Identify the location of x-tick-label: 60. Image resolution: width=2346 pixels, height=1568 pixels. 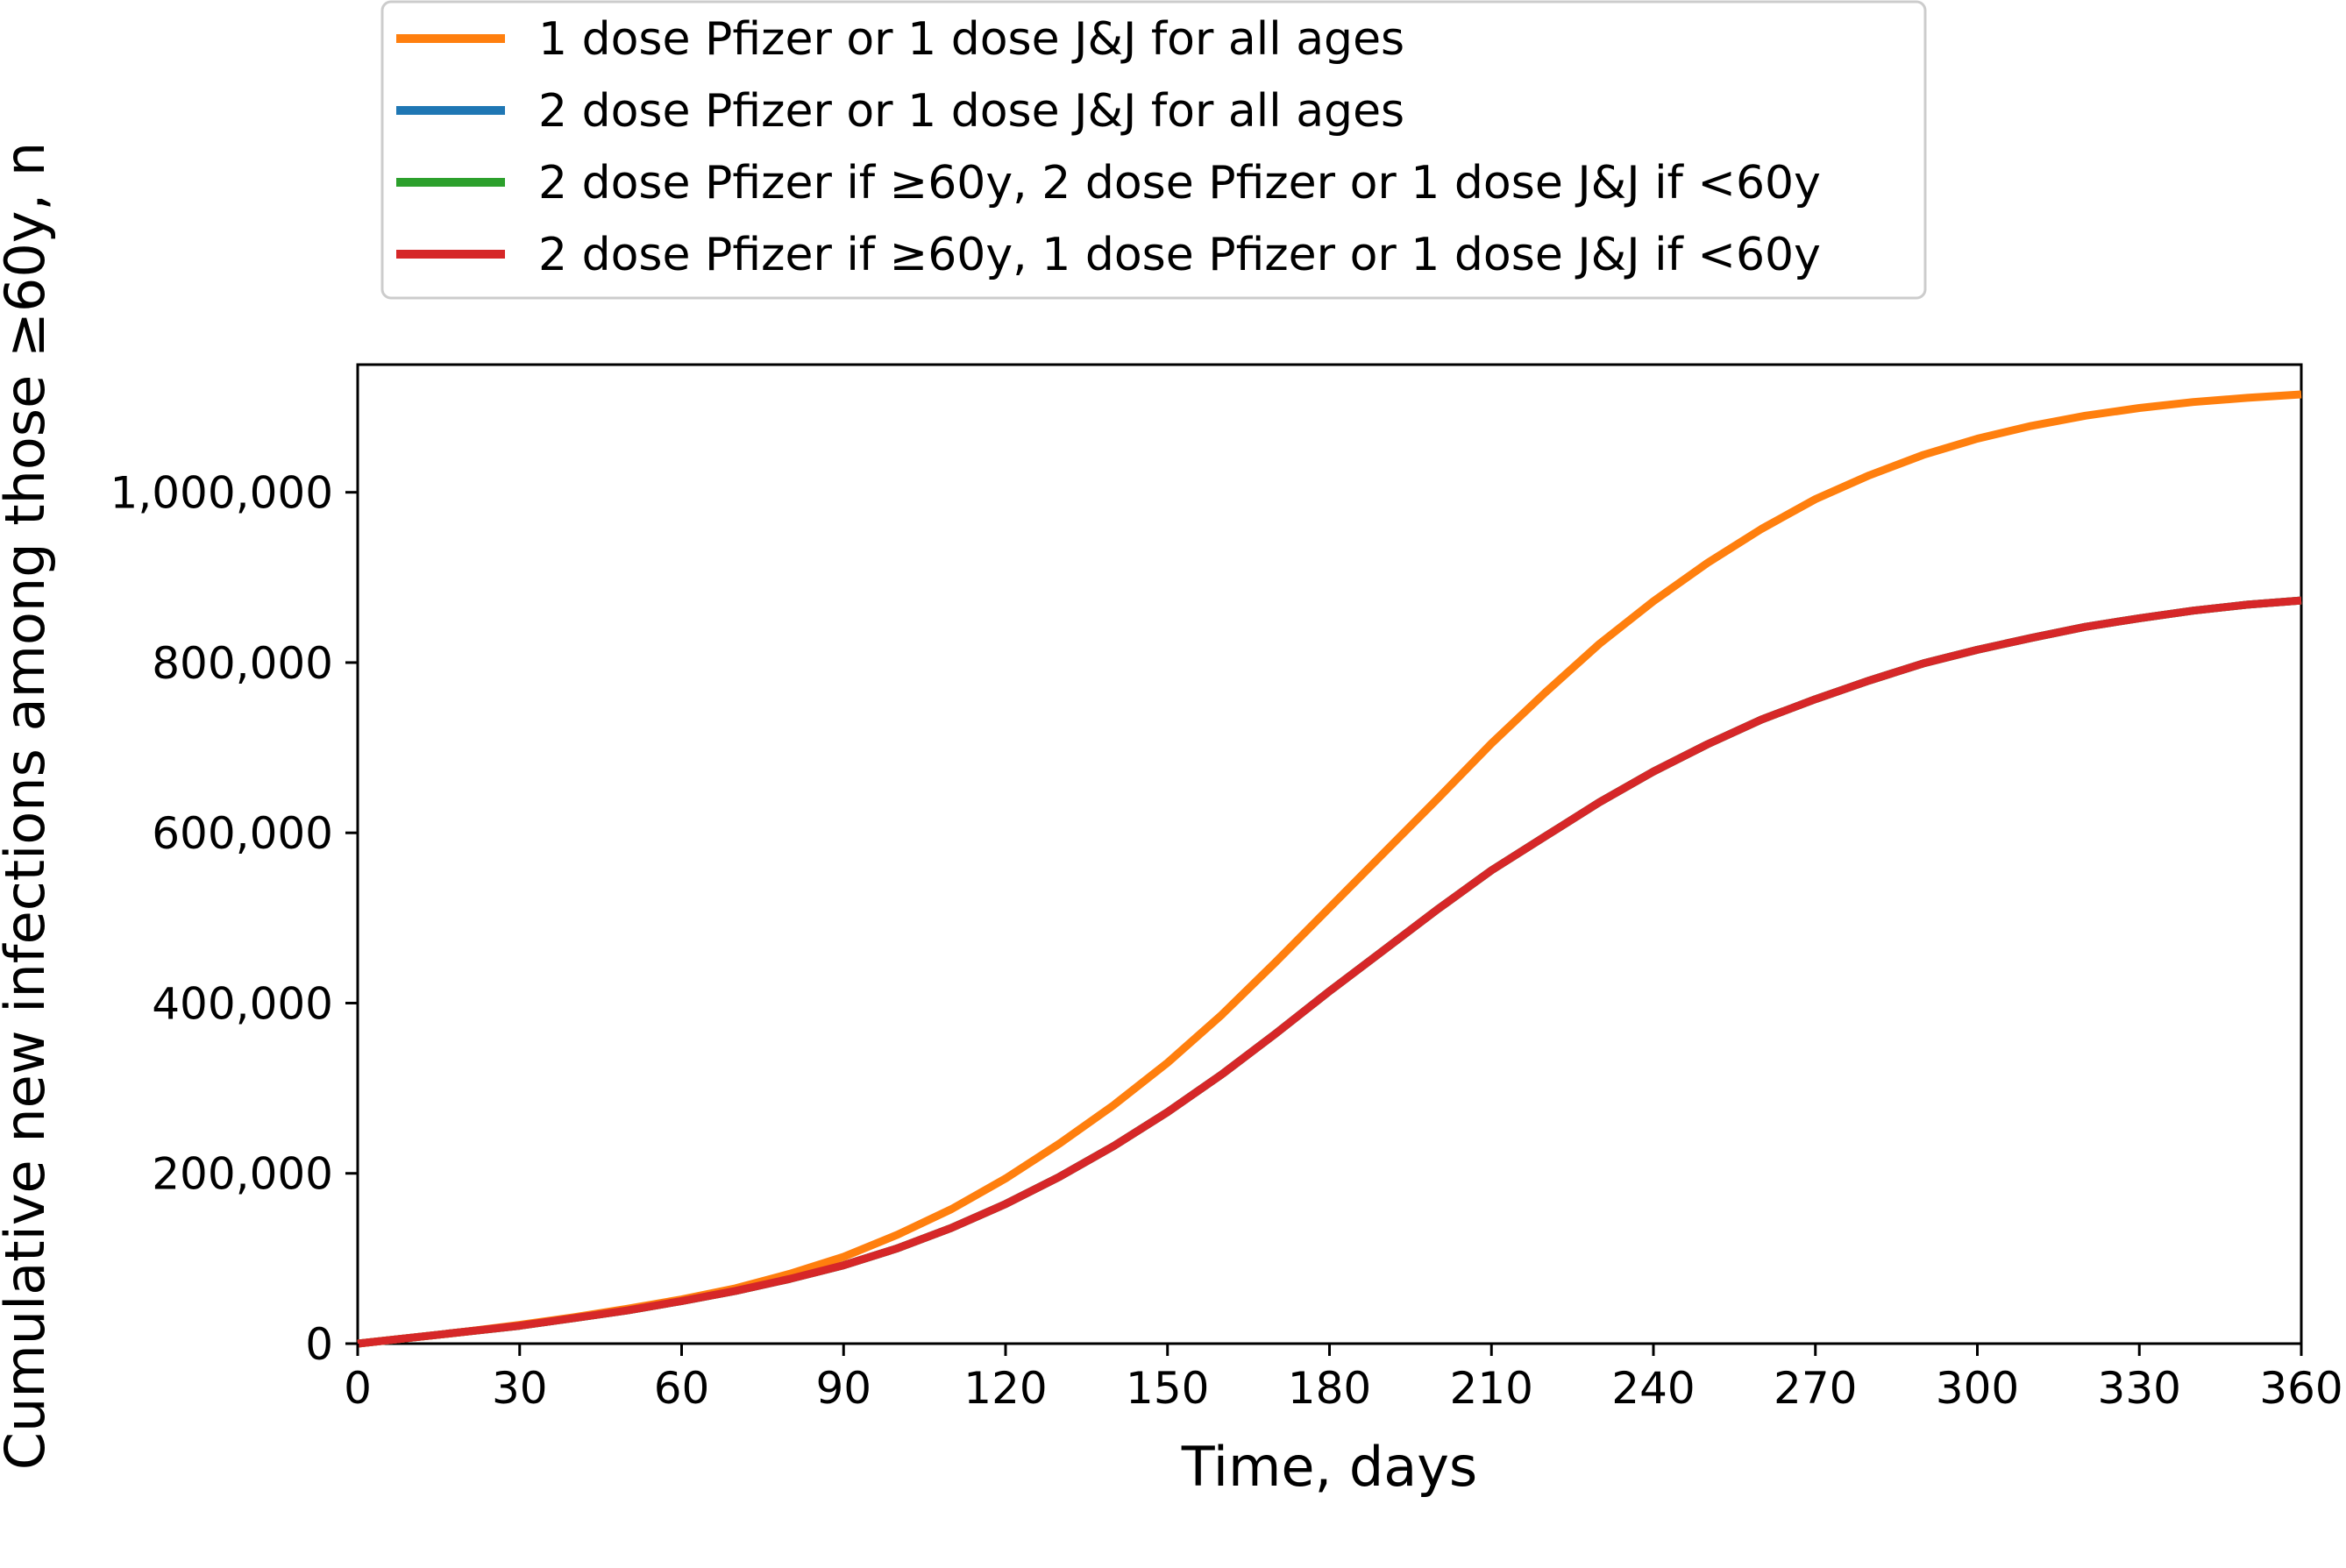
(682, 1388).